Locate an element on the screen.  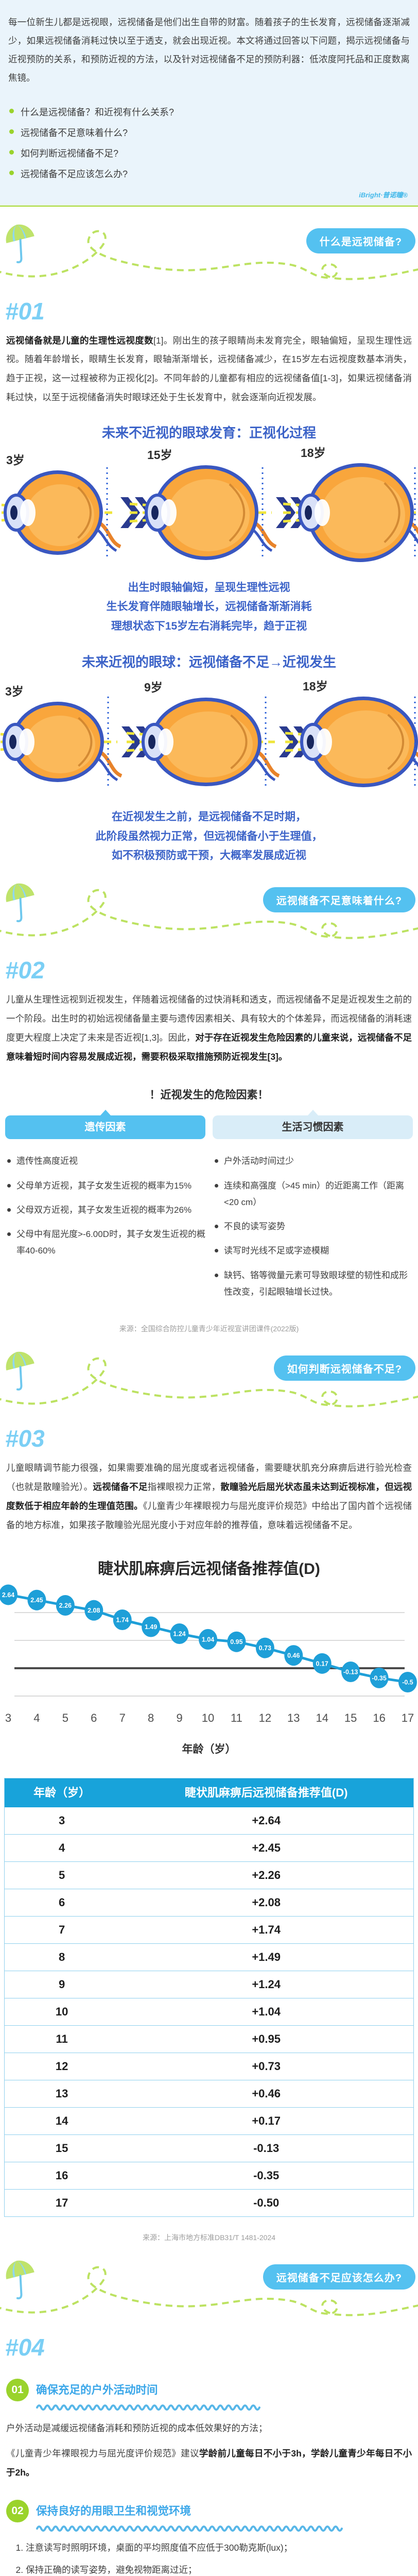
table-row: 5 +2.26 is located at coordinates (209, 1875).